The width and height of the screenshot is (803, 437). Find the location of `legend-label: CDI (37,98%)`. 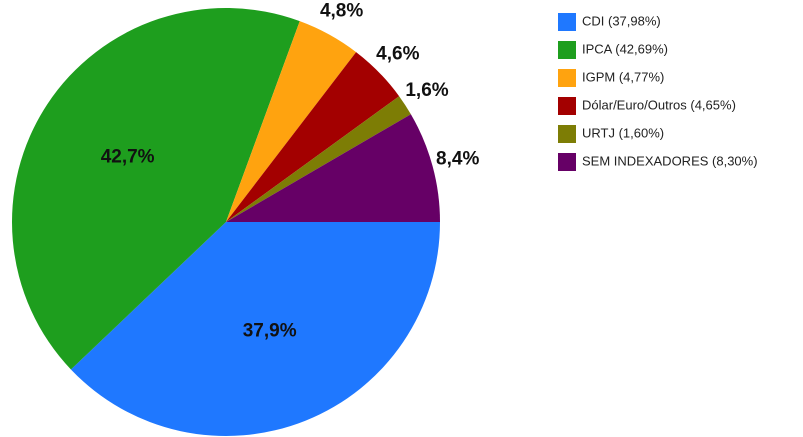

legend-label: CDI (37,98%) is located at coordinates (621, 20).